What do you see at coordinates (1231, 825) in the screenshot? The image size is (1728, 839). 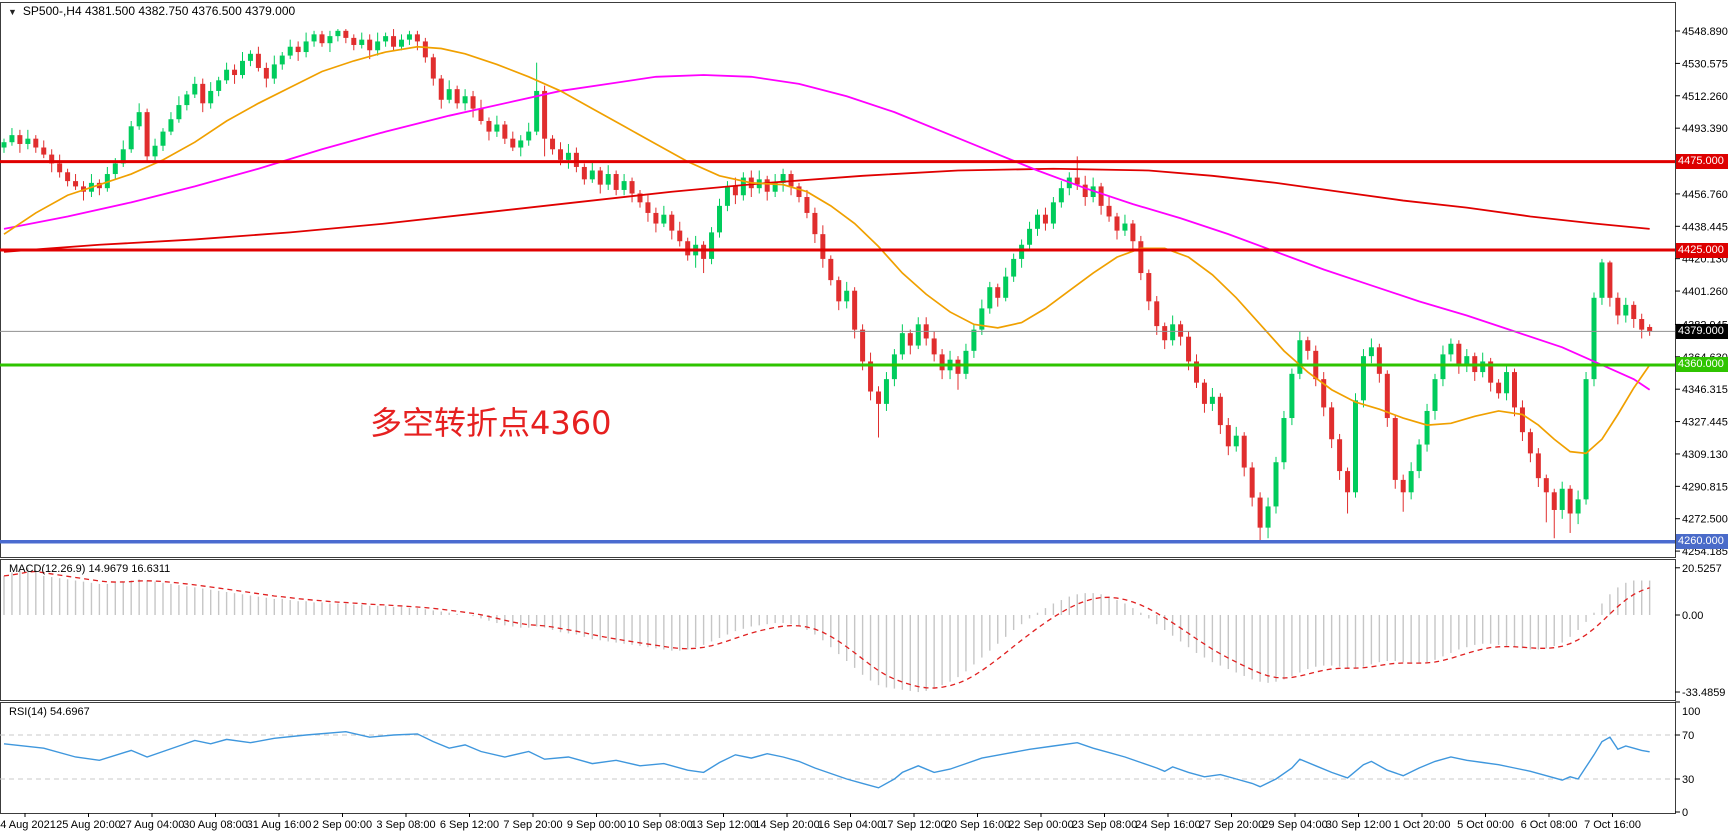 I see `time-axis-label: 27 Sep 20:00` at bounding box center [1231, 825].